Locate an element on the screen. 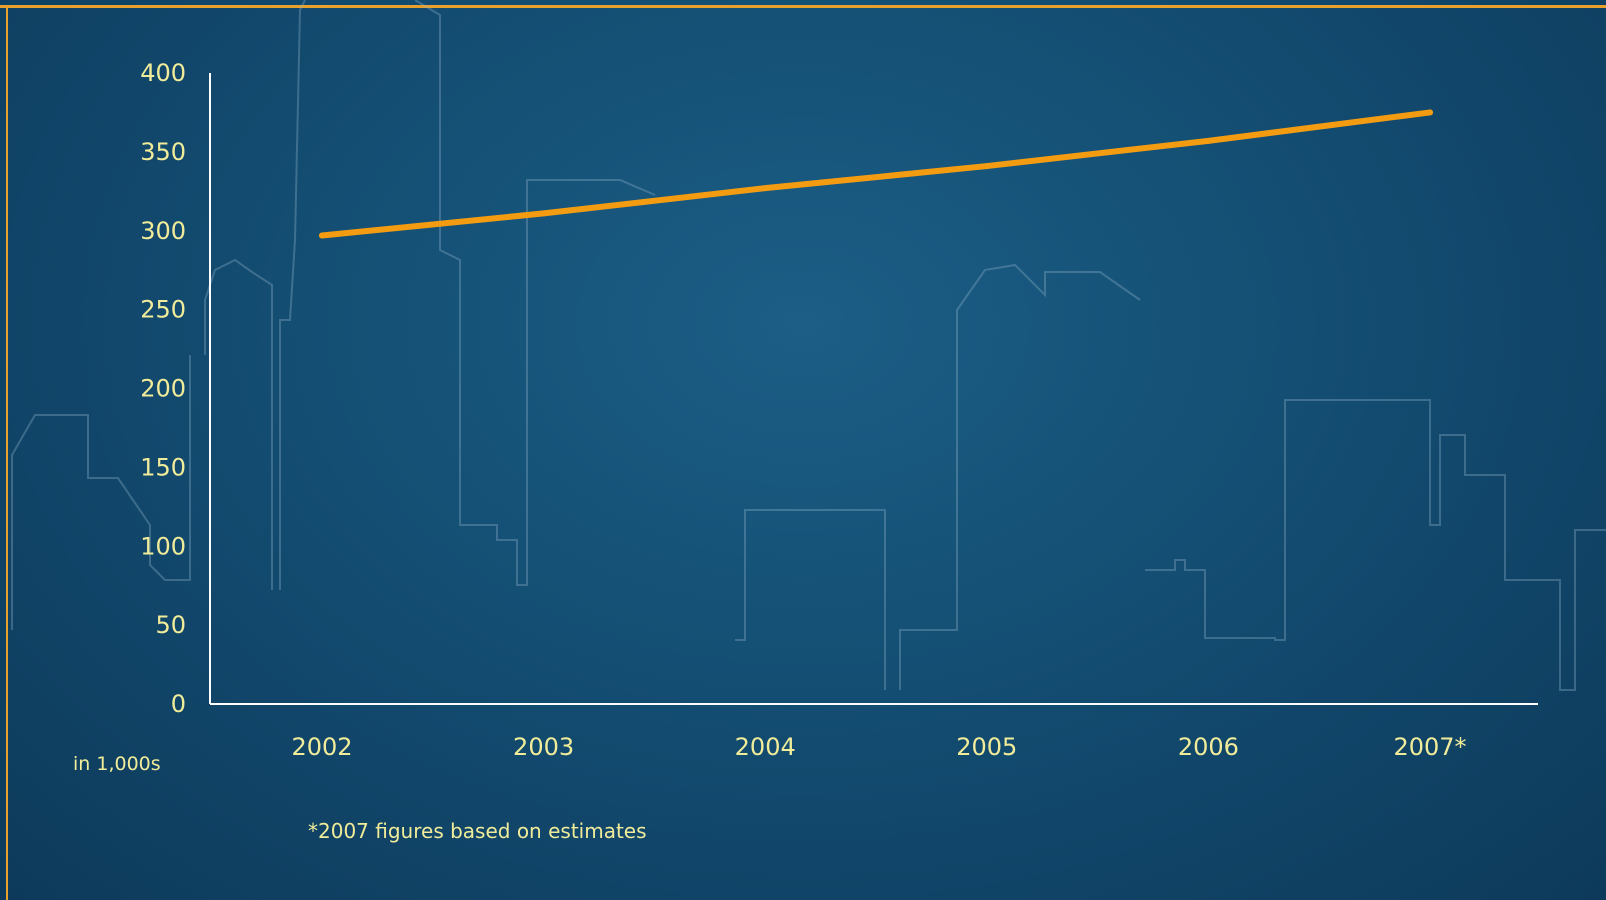  x-tick-label: 2005 is located at coordinates (986, 747).